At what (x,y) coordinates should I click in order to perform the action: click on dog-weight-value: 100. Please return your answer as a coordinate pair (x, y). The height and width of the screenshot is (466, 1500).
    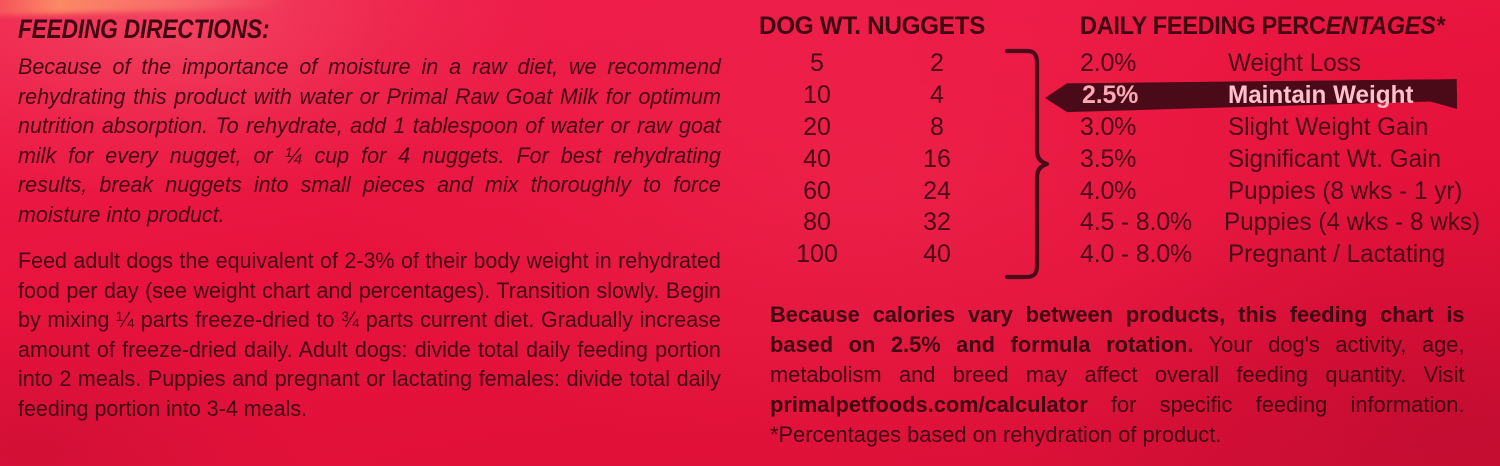
    Looking at the image, I should click on (817, 254).